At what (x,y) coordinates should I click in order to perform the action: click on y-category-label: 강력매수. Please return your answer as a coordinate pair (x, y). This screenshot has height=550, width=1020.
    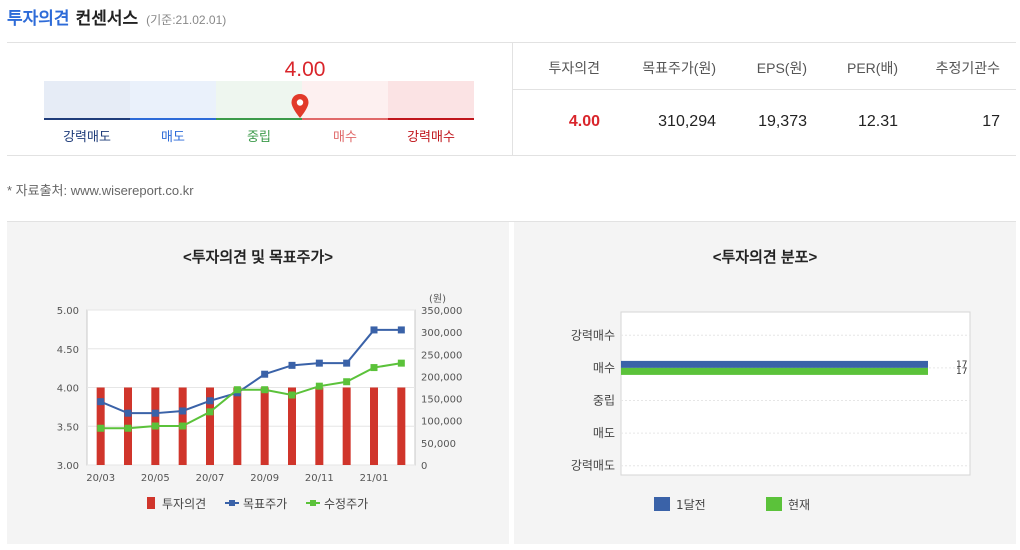
    Looking at the image, I should click on (593, 335).